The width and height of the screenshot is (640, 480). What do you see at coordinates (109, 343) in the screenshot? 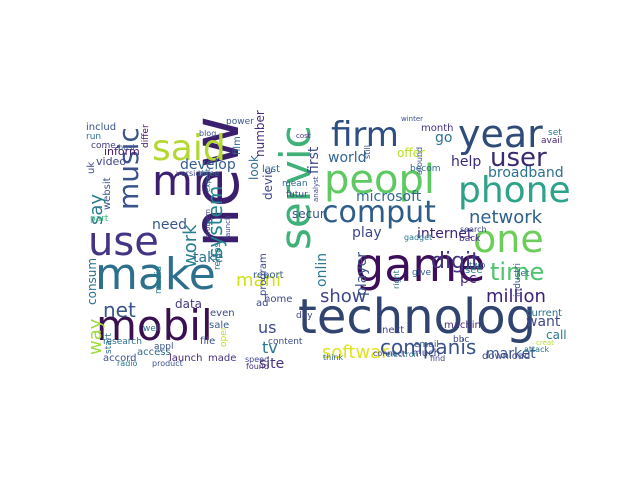
I see `word-start: start` at bounding box center [109, 343].